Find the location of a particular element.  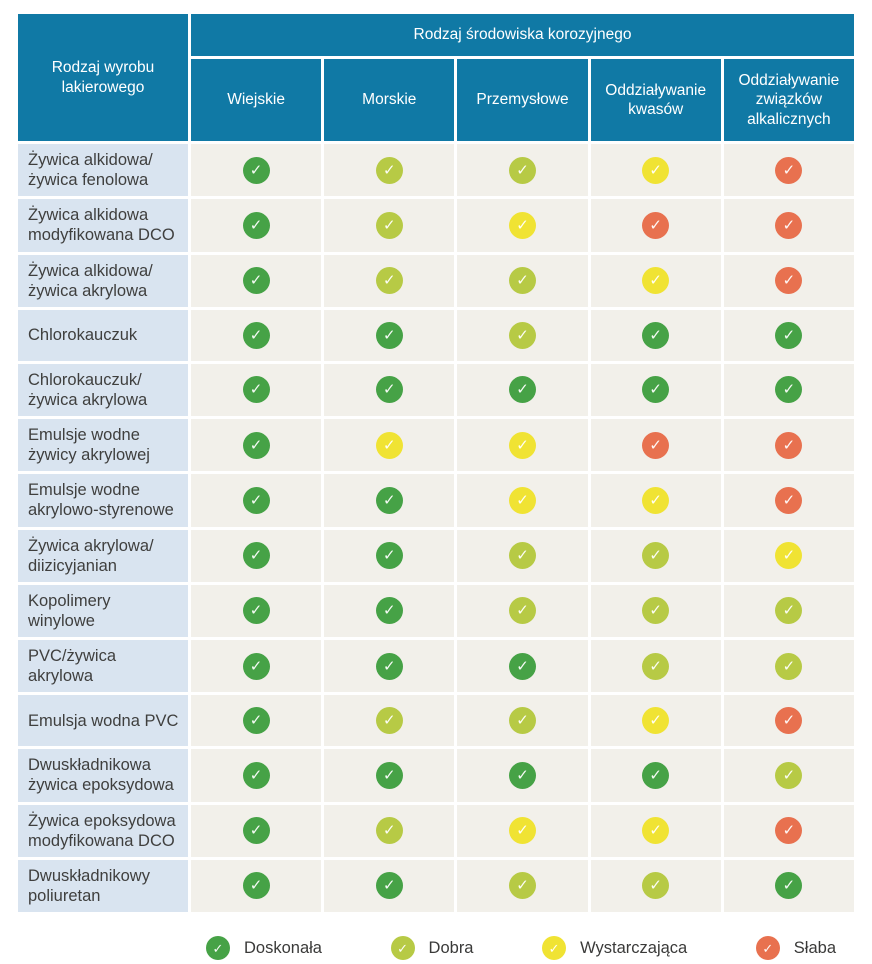

column-header-label: Przemysłowe is located at coordinates (522, 100).